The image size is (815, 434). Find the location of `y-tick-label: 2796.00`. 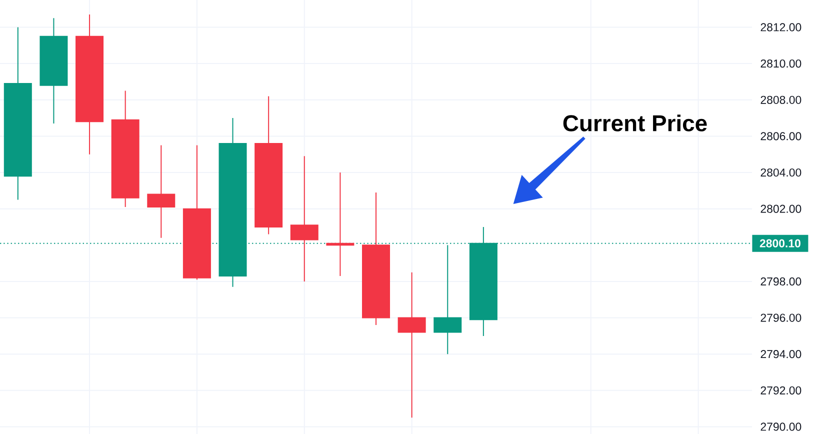

y-tick-label: 2796.00 is located at coordinates (781, 318).